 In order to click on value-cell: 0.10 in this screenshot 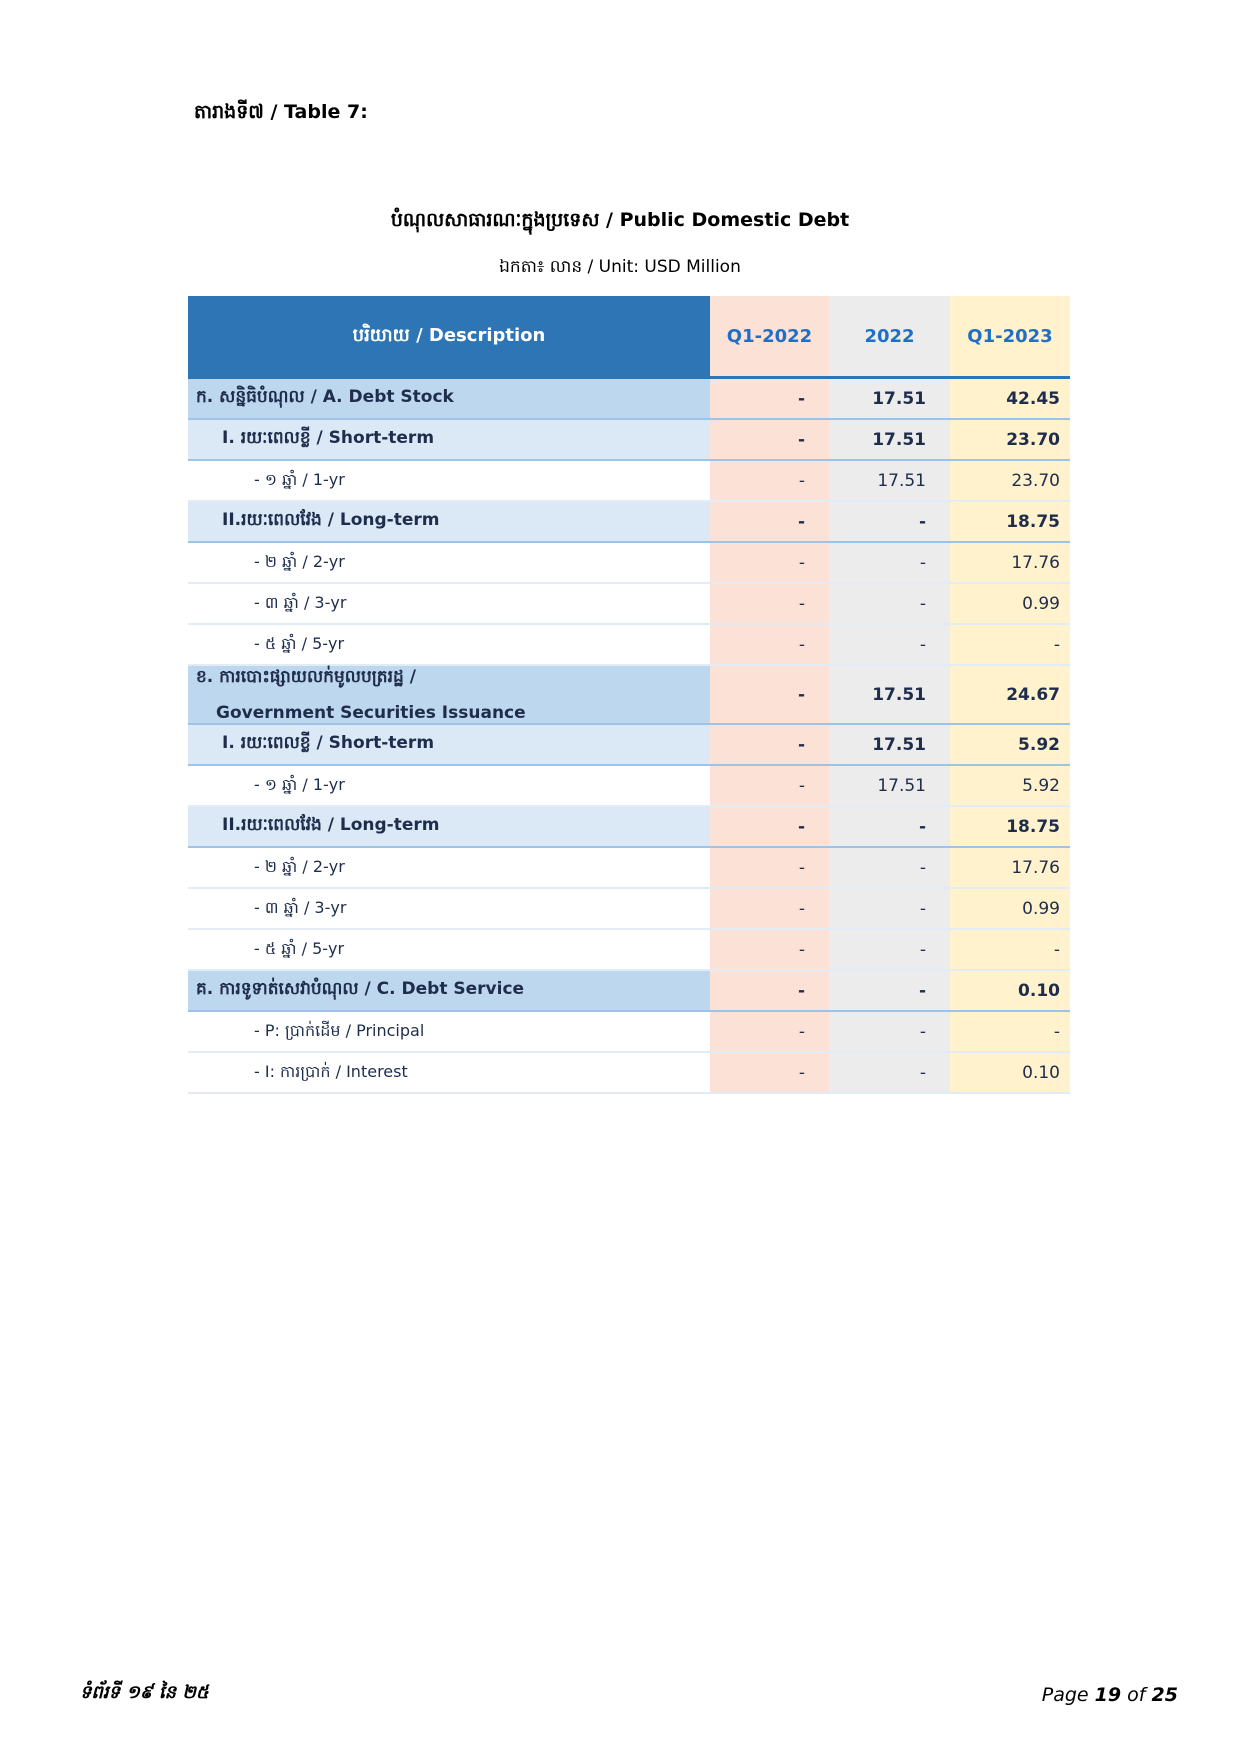, I will do `click(1010, 991)`.